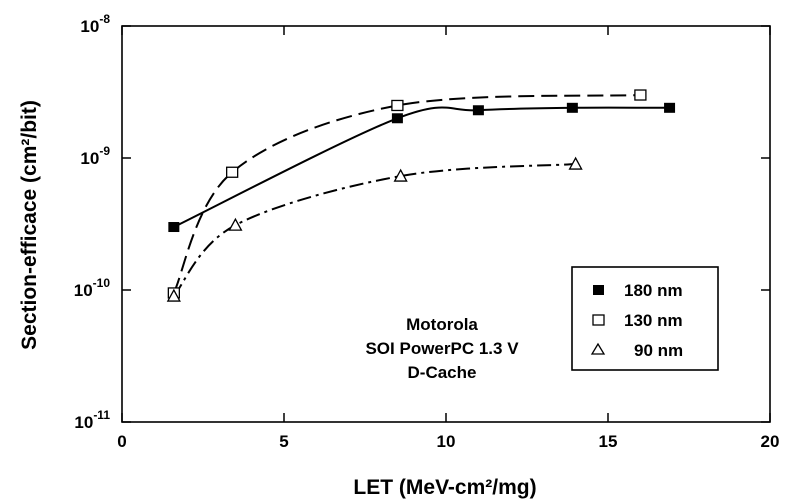 The width and height of the screenshot is (789, 501). Describe the element at coordinates (442, 324) in the screenshot. I see `annotation-line-1: Motorola` at that location.